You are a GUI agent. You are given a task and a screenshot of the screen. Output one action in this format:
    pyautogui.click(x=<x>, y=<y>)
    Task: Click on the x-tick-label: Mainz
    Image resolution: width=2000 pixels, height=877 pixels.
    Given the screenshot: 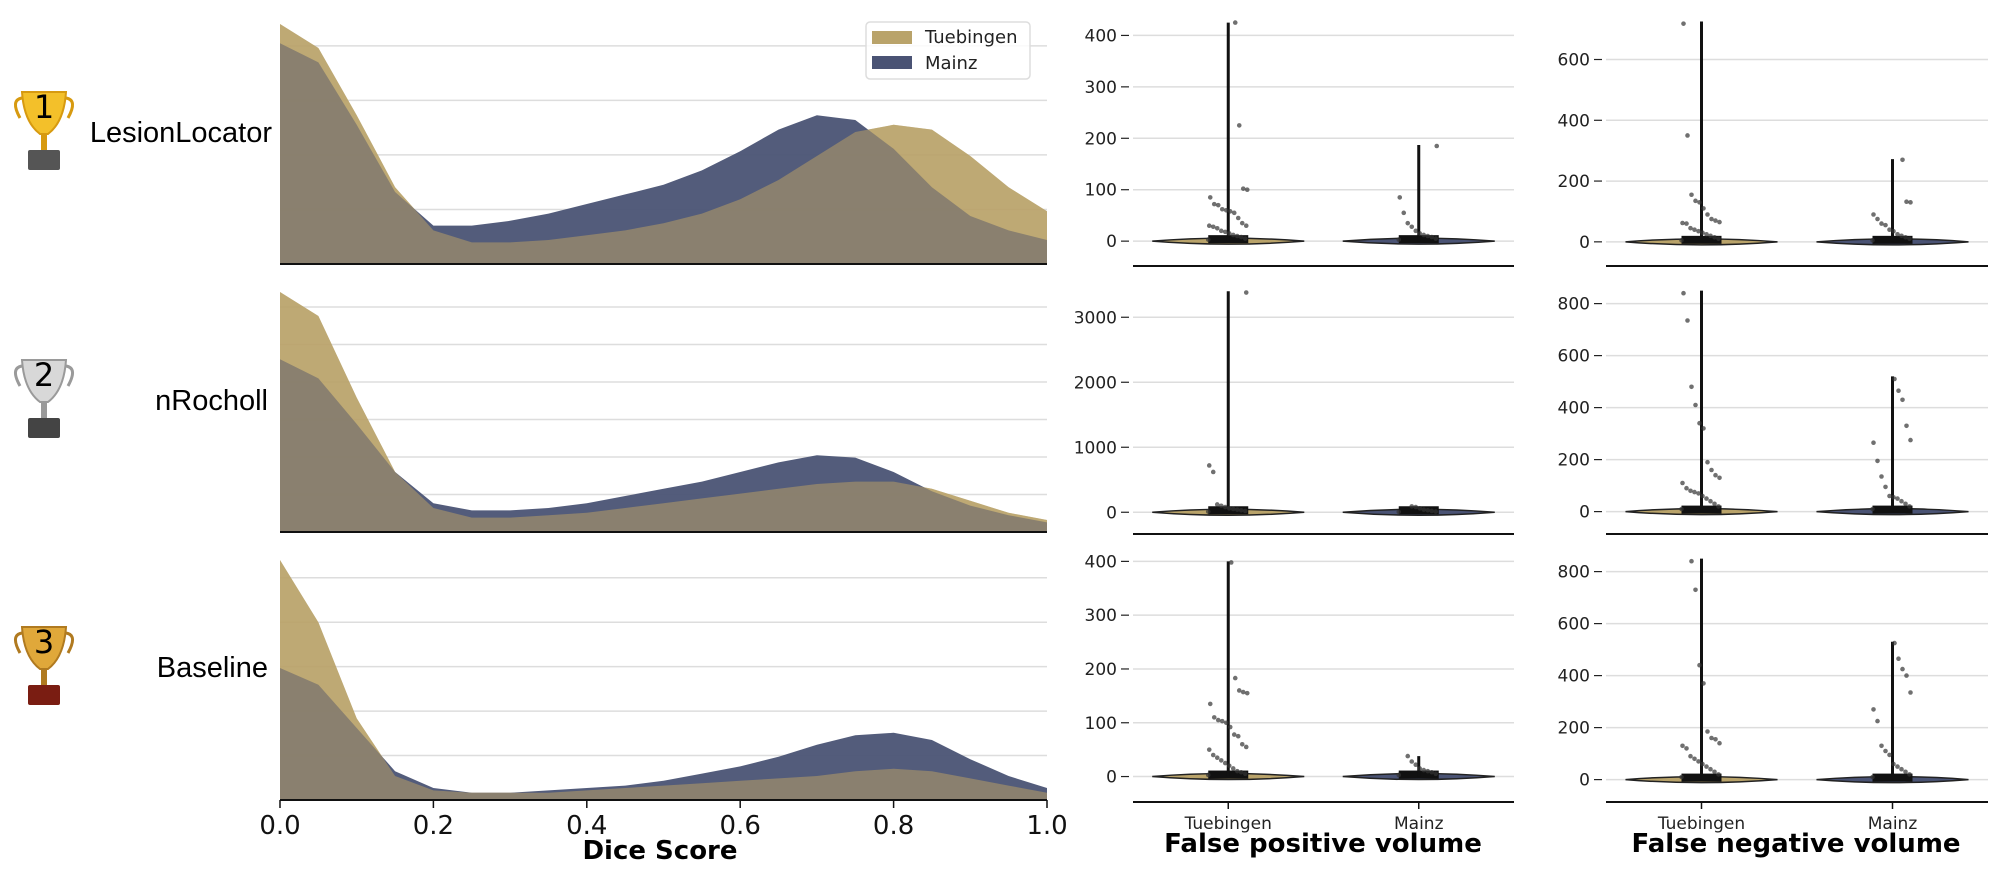 What is the action you would take?
    pyautogui.click(x=1893, y=824)
    